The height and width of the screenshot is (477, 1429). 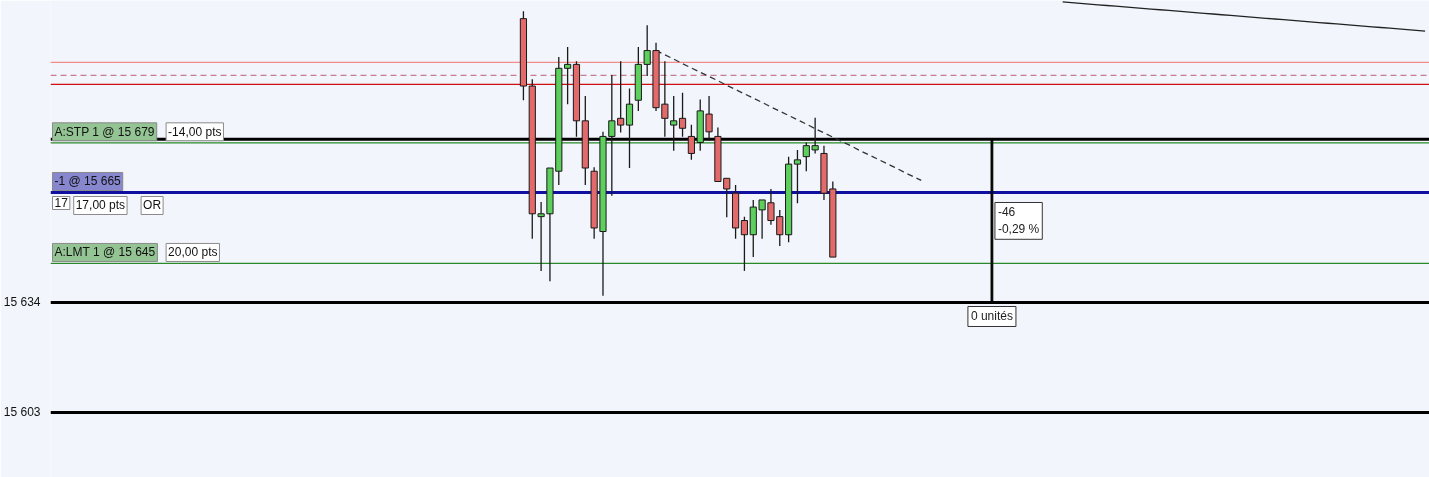 What do you see at coordinates (152, 205) in the screenshot?
I see `annotation: OR` at bounding box center [152, 205].